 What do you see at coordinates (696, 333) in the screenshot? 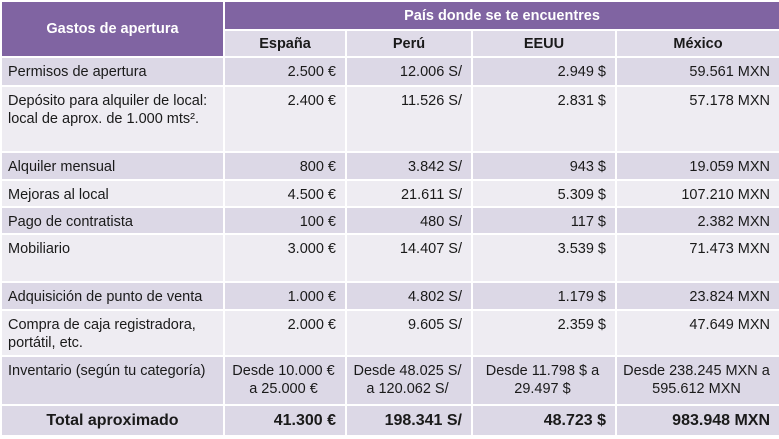
I see `cell-mexico: 47.649 MXN` at bounding box center [696, 333].